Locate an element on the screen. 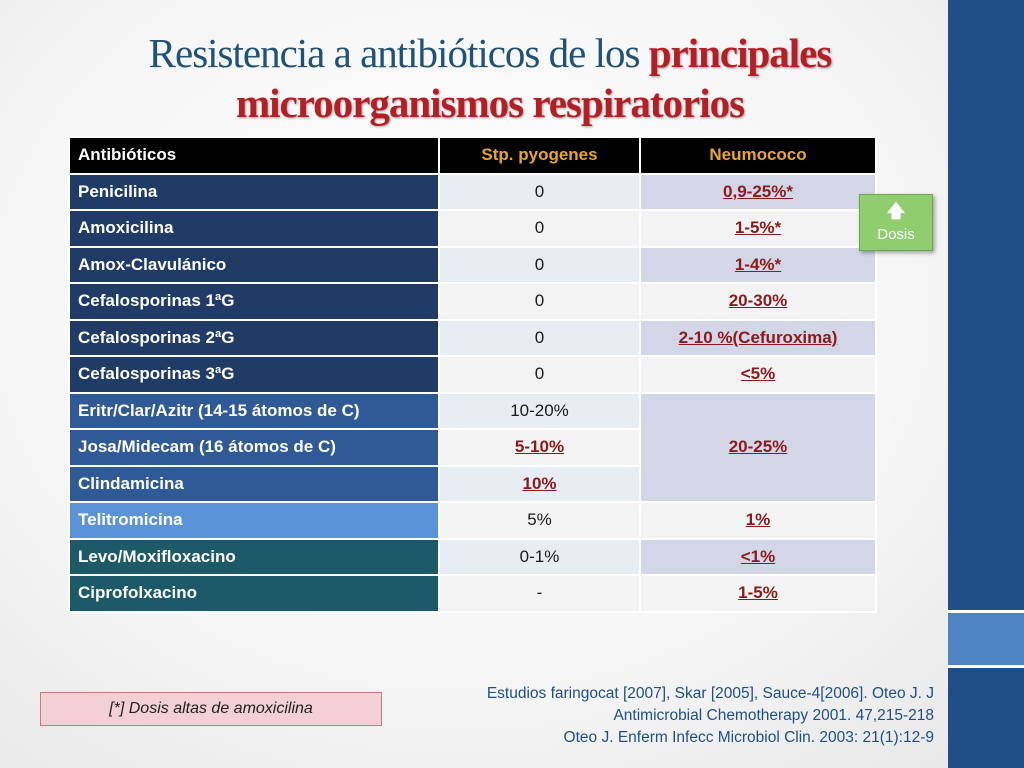  table-row: Ciprofolxacino - 1-5% is located at coordinates (472, 593).